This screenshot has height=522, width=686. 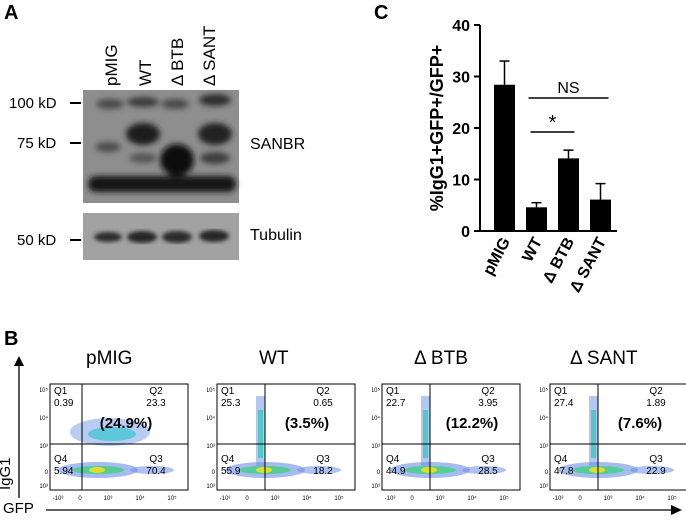 I want to click on density-region, so click(x=484, y=470).